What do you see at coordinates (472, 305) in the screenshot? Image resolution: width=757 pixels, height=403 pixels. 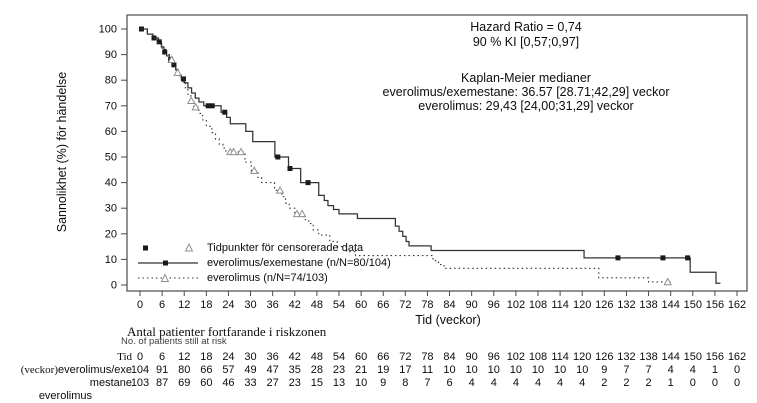 I see `x-tick-label: 90` at bounding box center [472, 305].